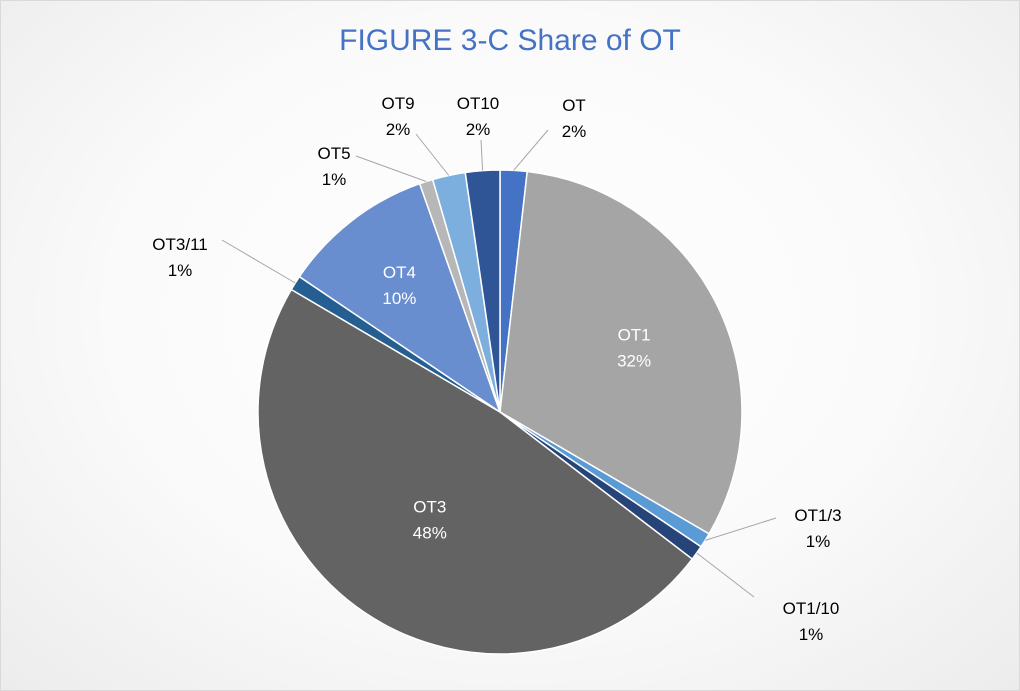 The width and height of the screenshot is (1020, 691). Describe the element at coordinates (811, 621) in the screenshot. I see `data-label-ot1-10: OT1/10 1%` at that location.